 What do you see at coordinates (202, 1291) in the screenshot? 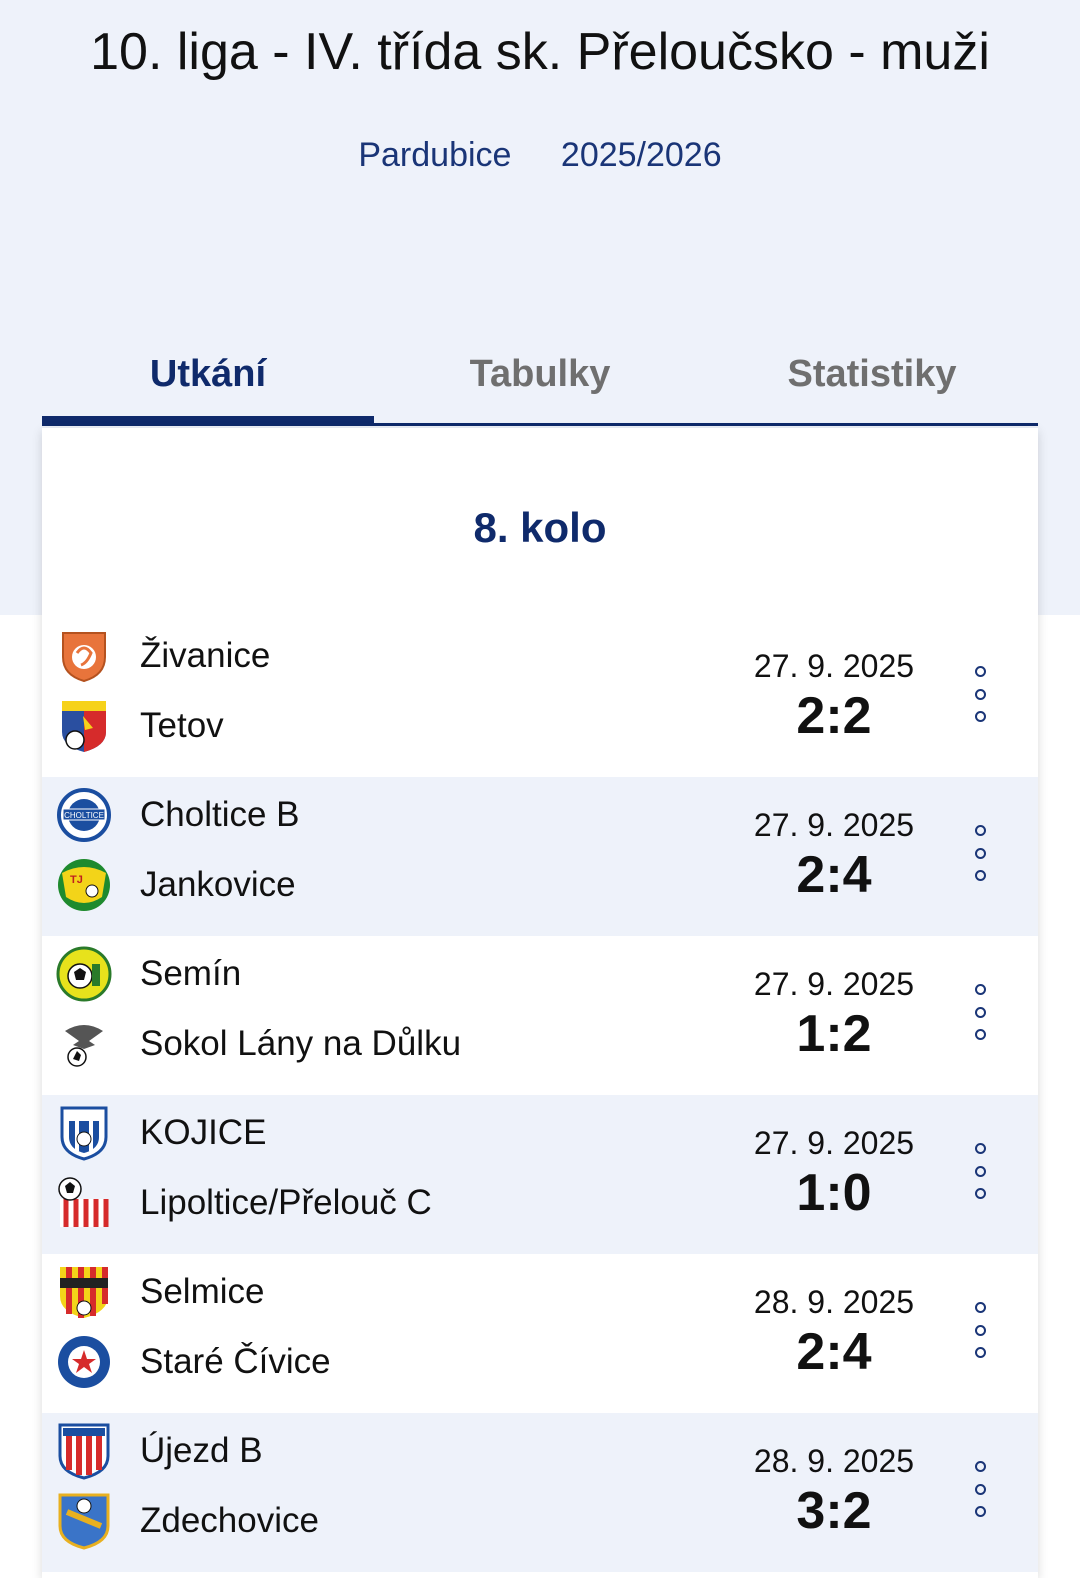
I see `team-name: Selmice` at bounding box center [202, 1291].